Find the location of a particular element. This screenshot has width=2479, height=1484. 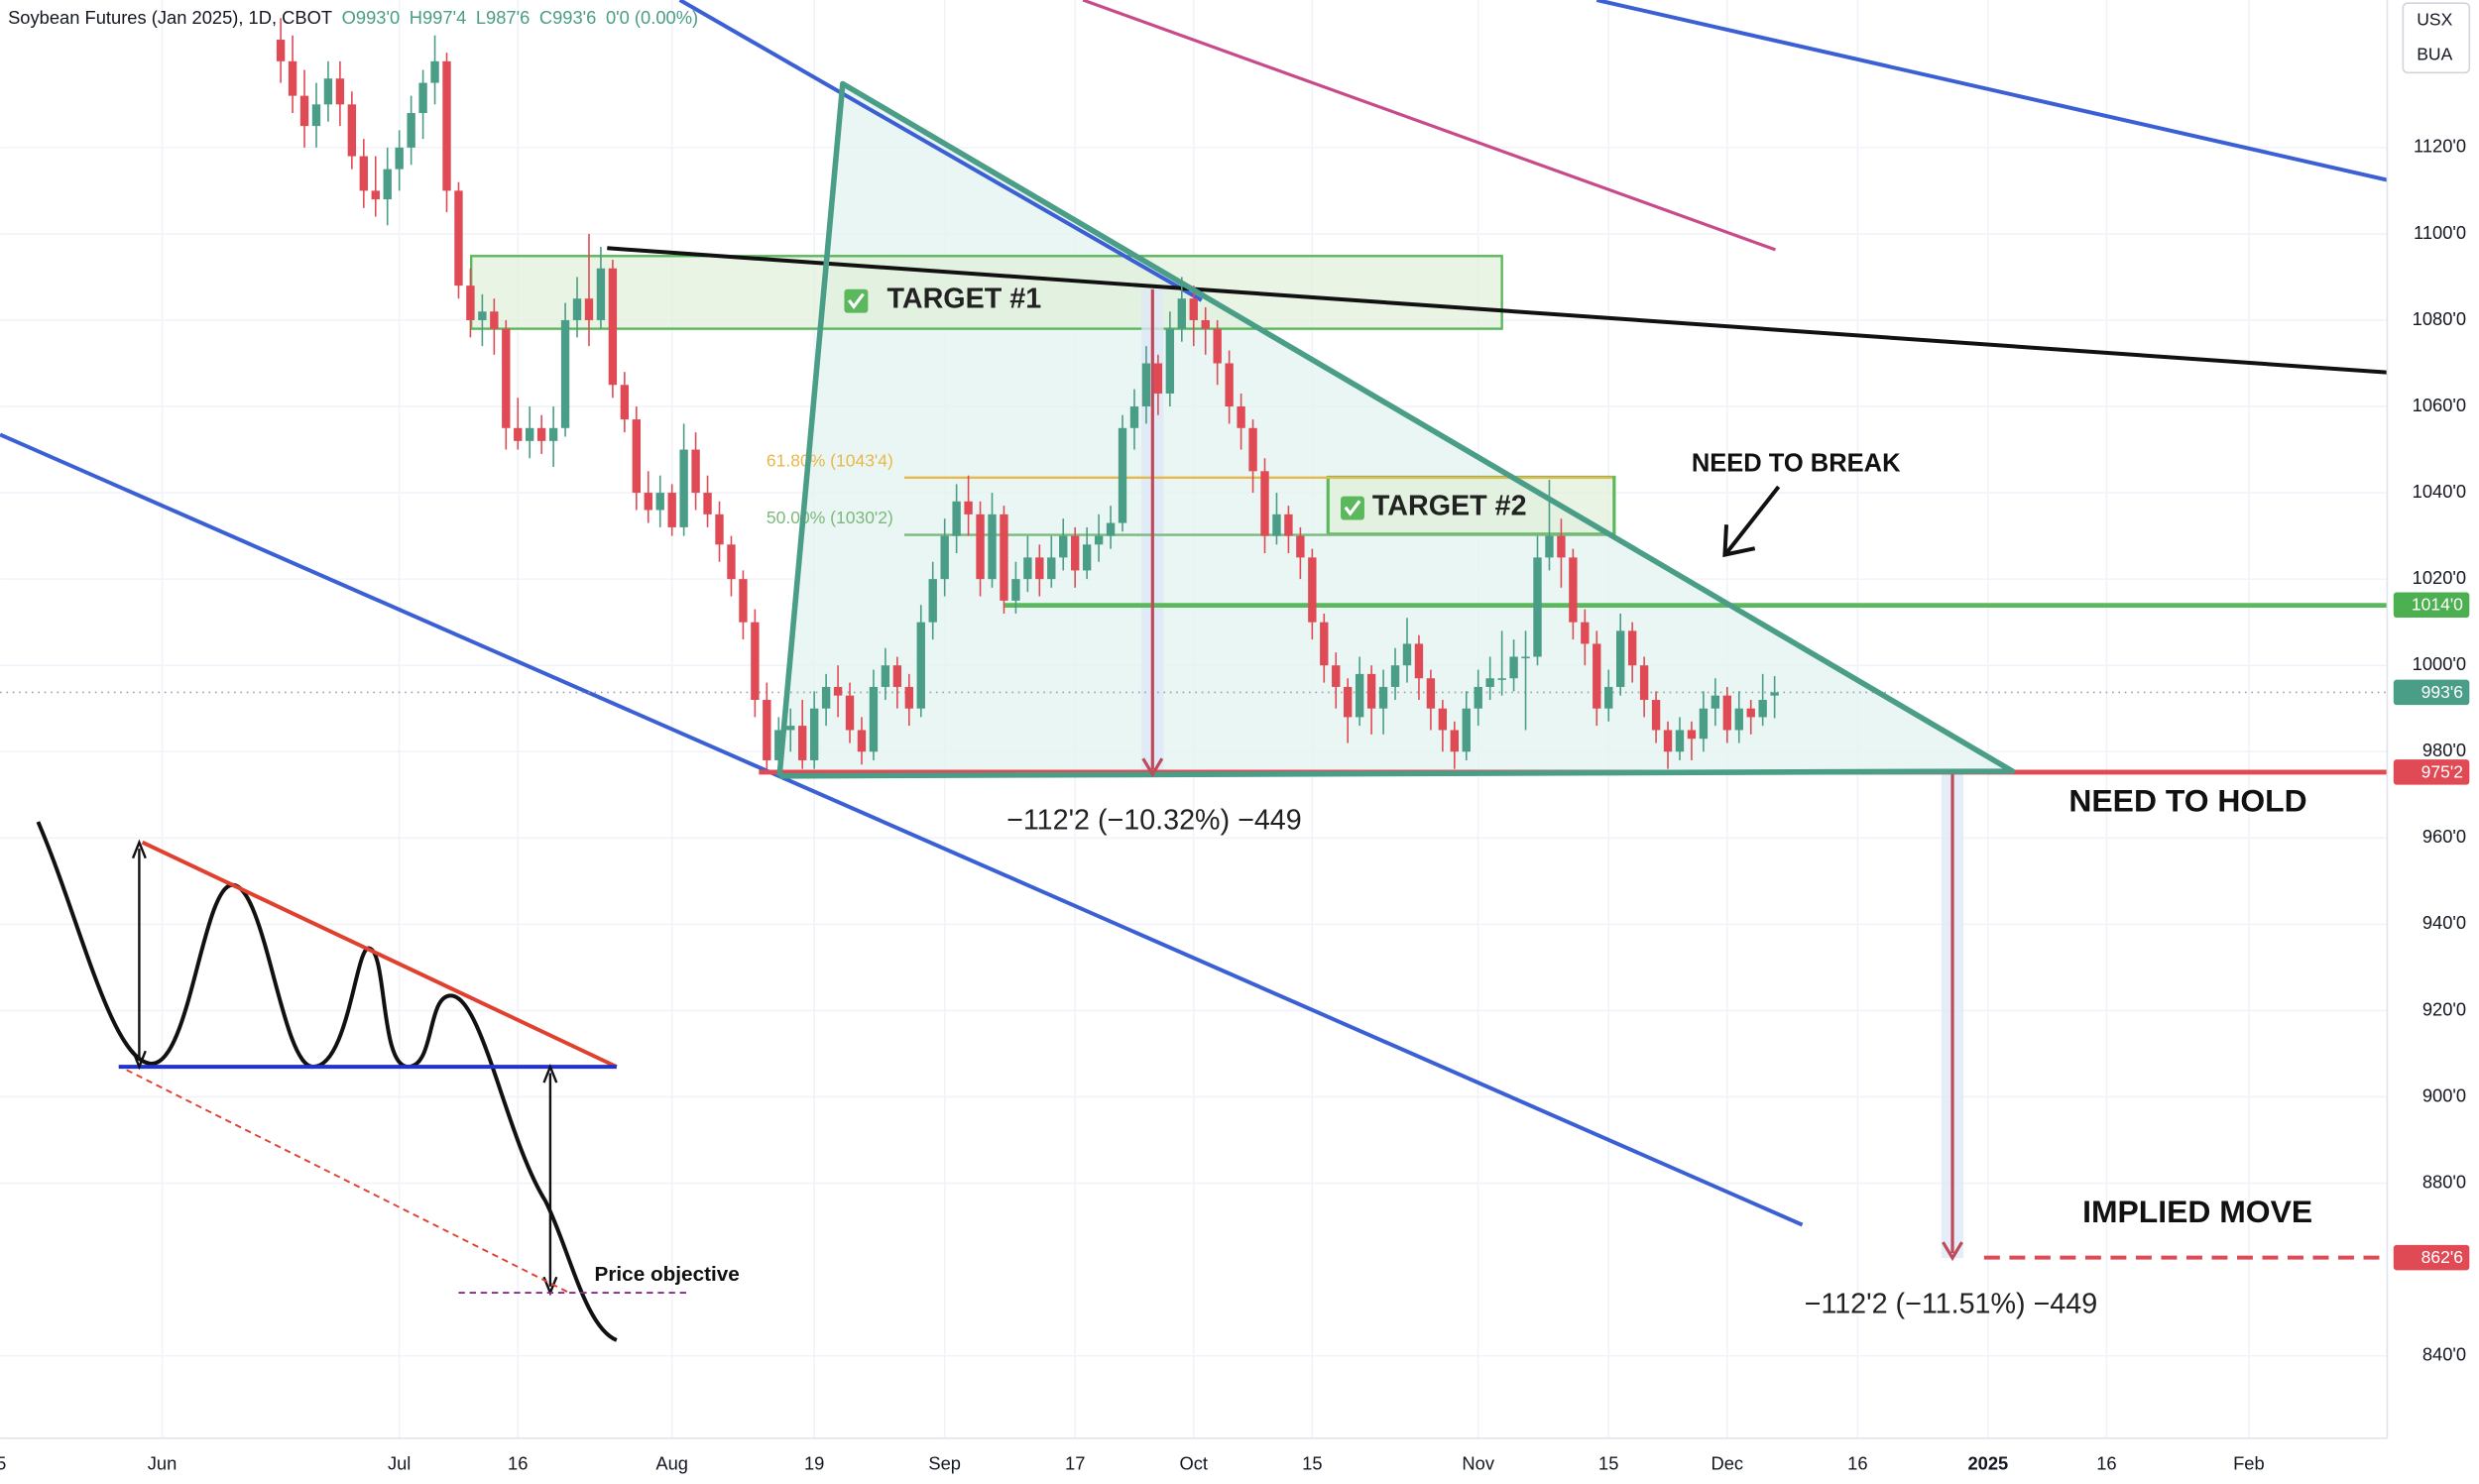

x-tick-label: 17 is located at coordinates (1075, 1463).